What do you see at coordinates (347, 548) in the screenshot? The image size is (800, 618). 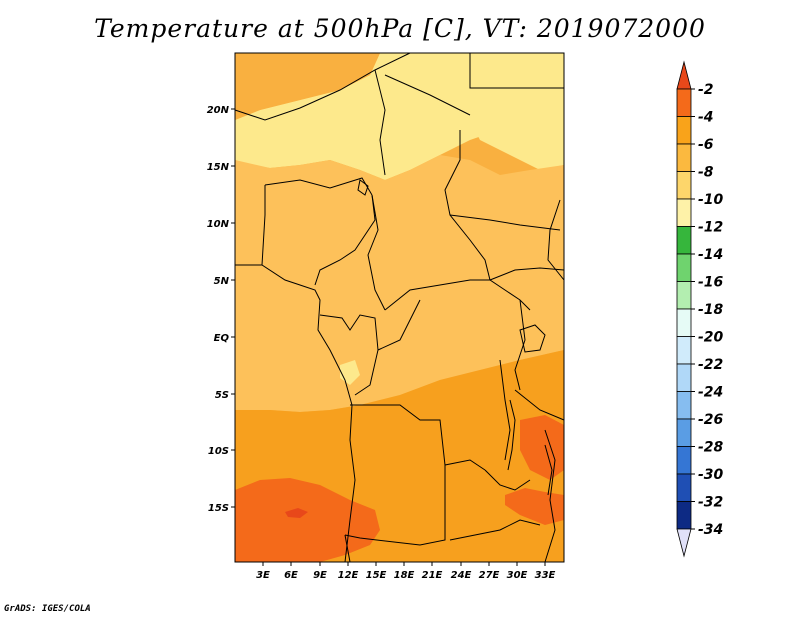 I see `border-namibia` at bounding box center [347, 548].